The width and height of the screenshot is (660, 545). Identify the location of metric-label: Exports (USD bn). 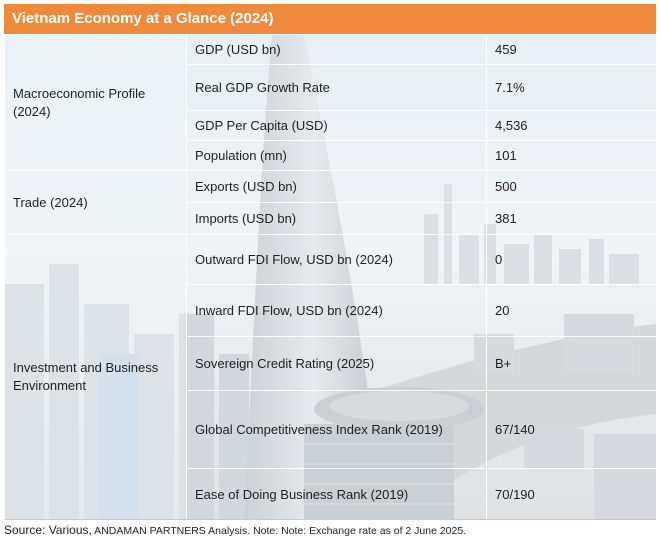
(336, 186).